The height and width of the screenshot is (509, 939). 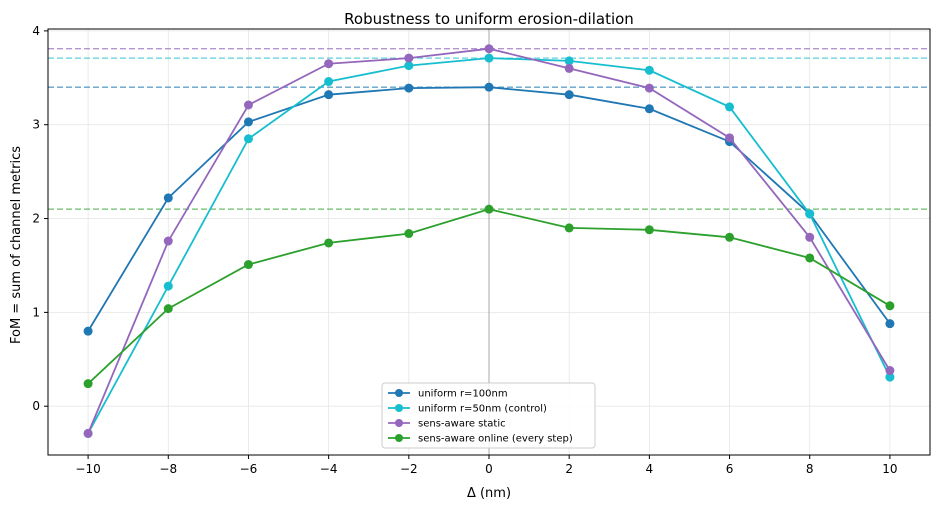 I want to click on y-axis-label: FoM = sum of channel metrics, so click(x=16, y=245).